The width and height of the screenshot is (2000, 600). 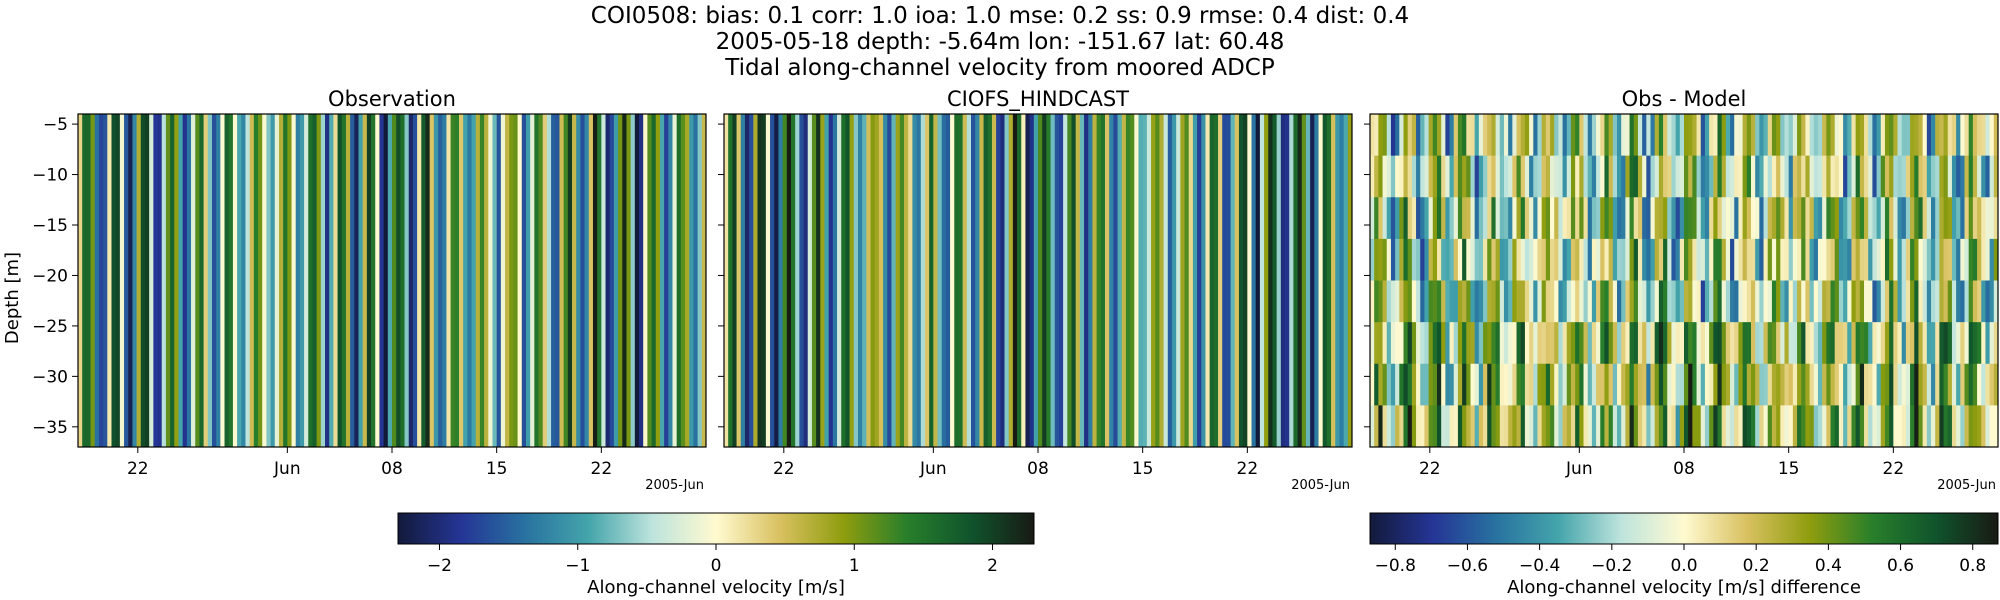 What do you see at coordinates (992, 566) in the screenshot?
I see `colorbar-tick-label: 2` at bounding box center [992, 566].